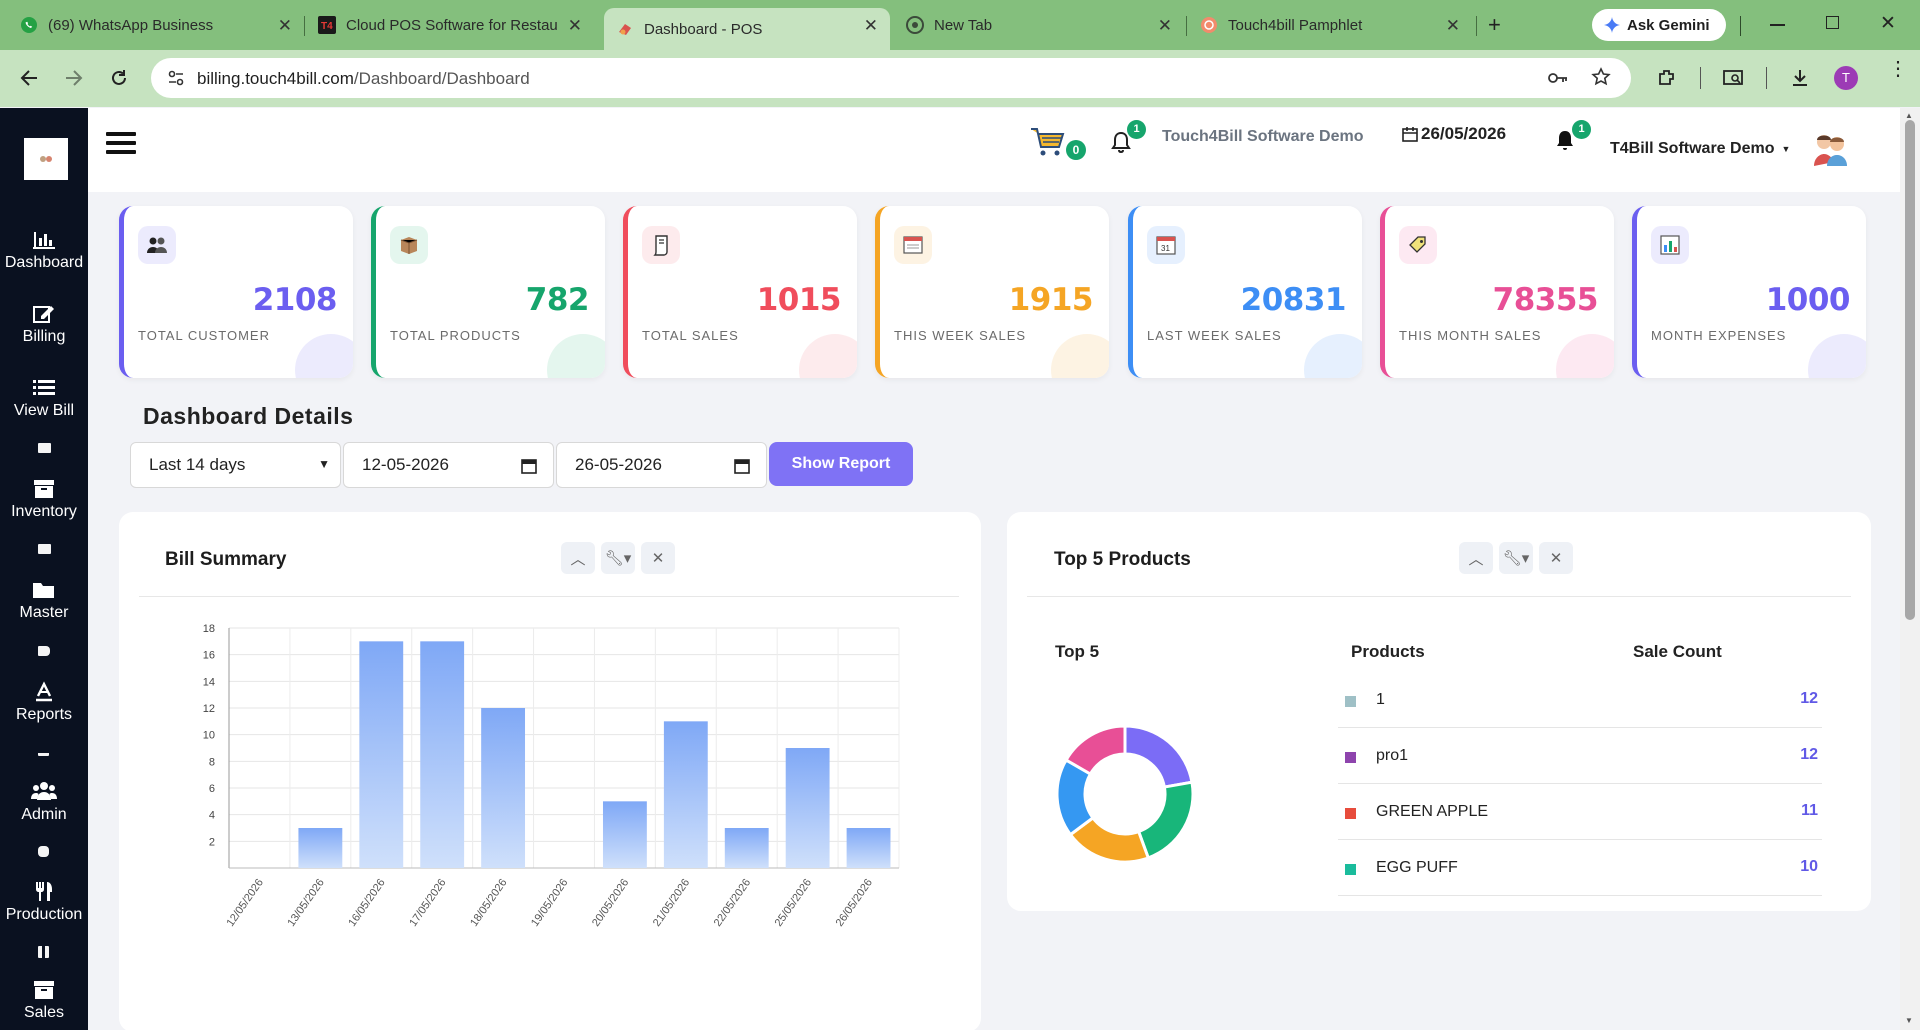  I want to click on cast-search-icon, so click(1733, 78).